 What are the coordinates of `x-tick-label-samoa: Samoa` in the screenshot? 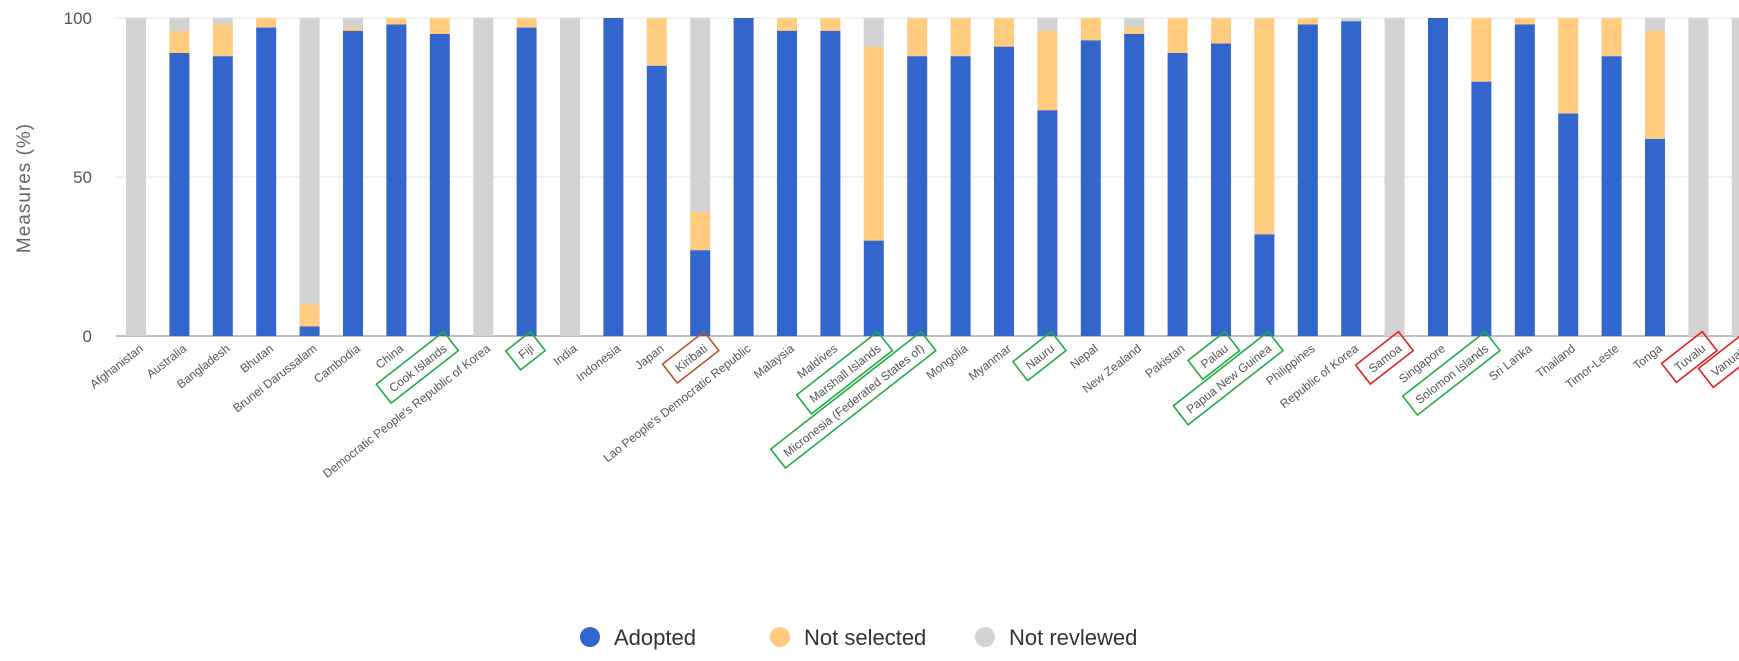 It's located at (1385, 358).